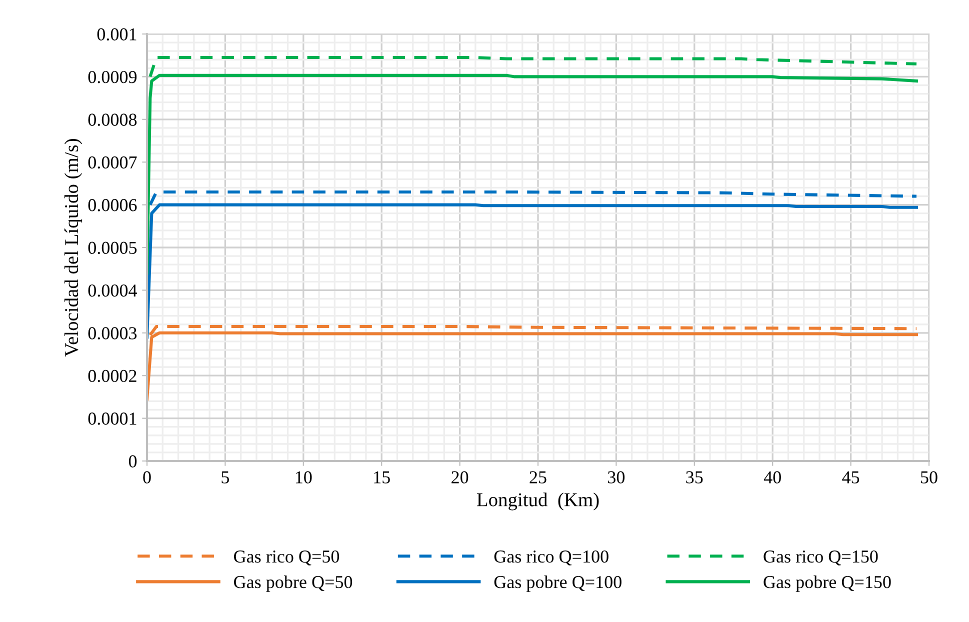 The image size is (969, 622). Describe the element at coordinates (112, 418) in the screenshot. I see `y-tick-label: 0.0001` at that location.